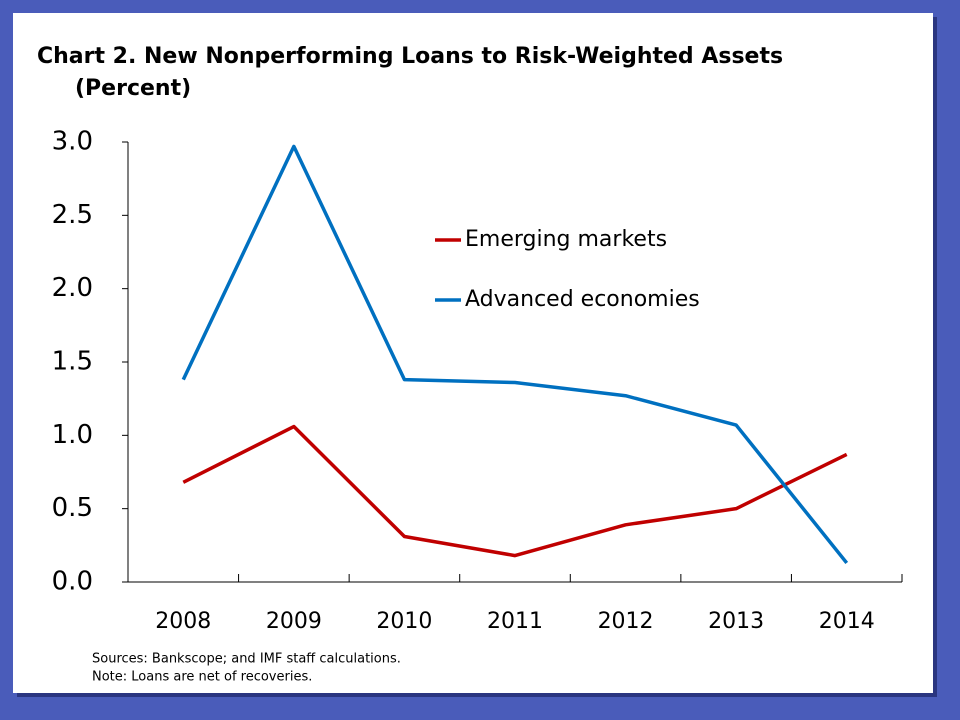 The height and width of the screenshot is (720, 960). Describe the element at coordinates (72, 435) in the screenshot. I see `y-tick-label: 1.0` at that location.